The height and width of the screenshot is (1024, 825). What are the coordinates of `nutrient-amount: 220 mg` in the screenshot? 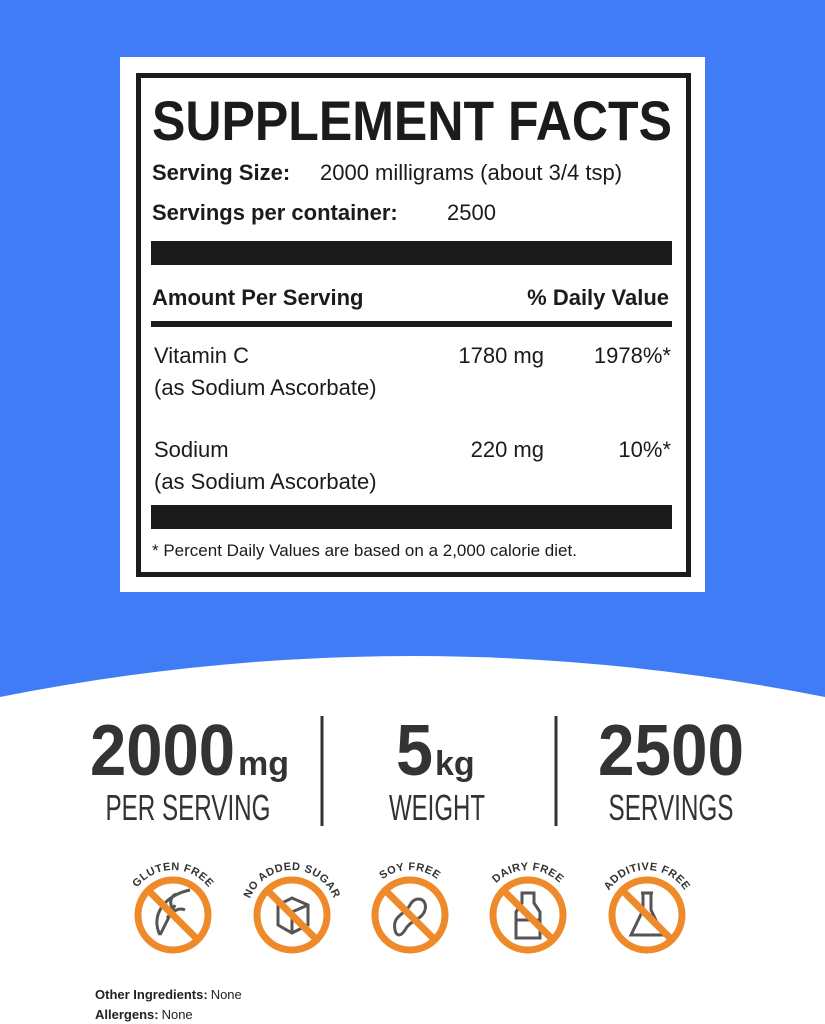 It's located at (507, 449).